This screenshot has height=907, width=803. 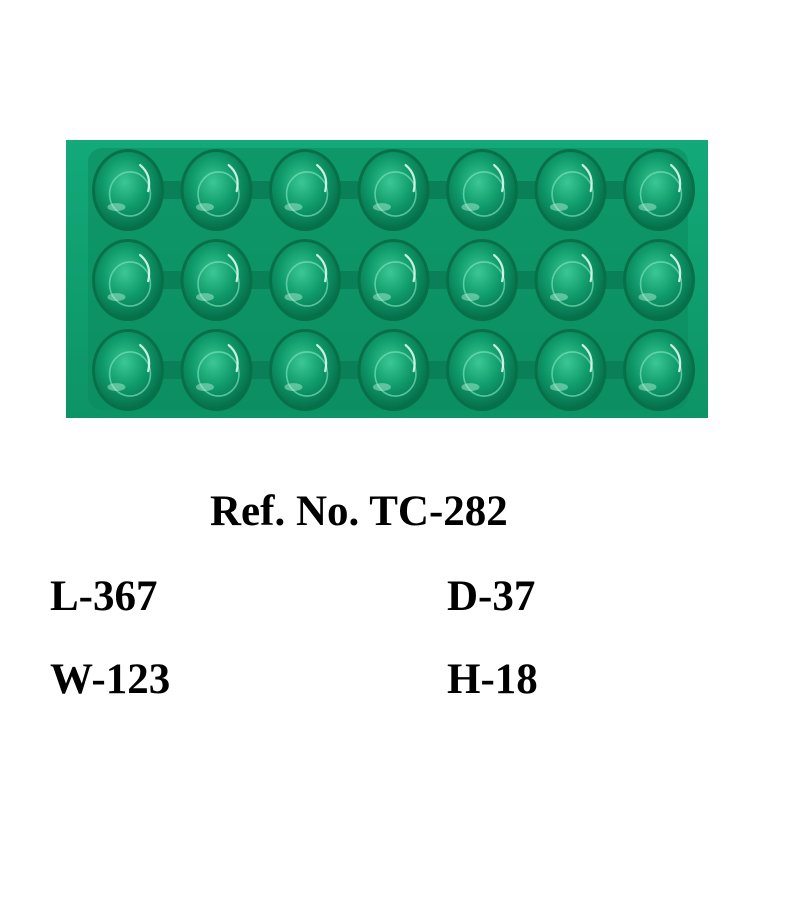 I want to click on dimension-length: L-367, so click(x=104, y=596).